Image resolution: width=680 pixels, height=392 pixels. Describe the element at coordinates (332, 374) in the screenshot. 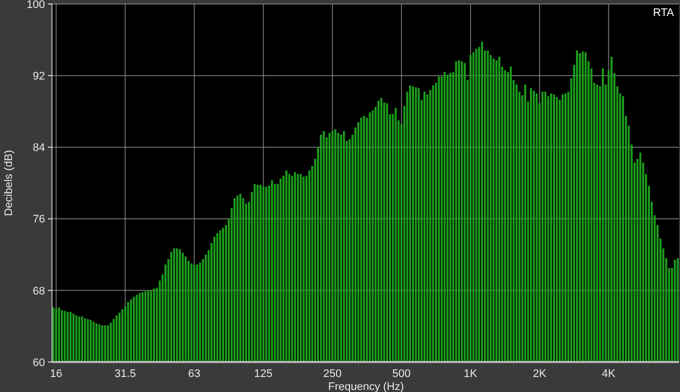

I see `x-tick-label: 250` at that location.